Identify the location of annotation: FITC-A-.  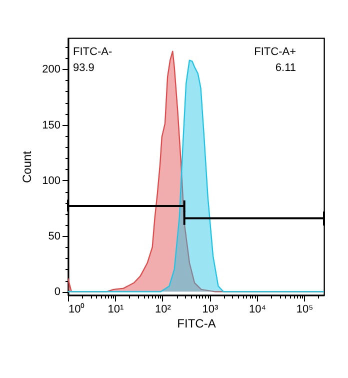
(92, 52).